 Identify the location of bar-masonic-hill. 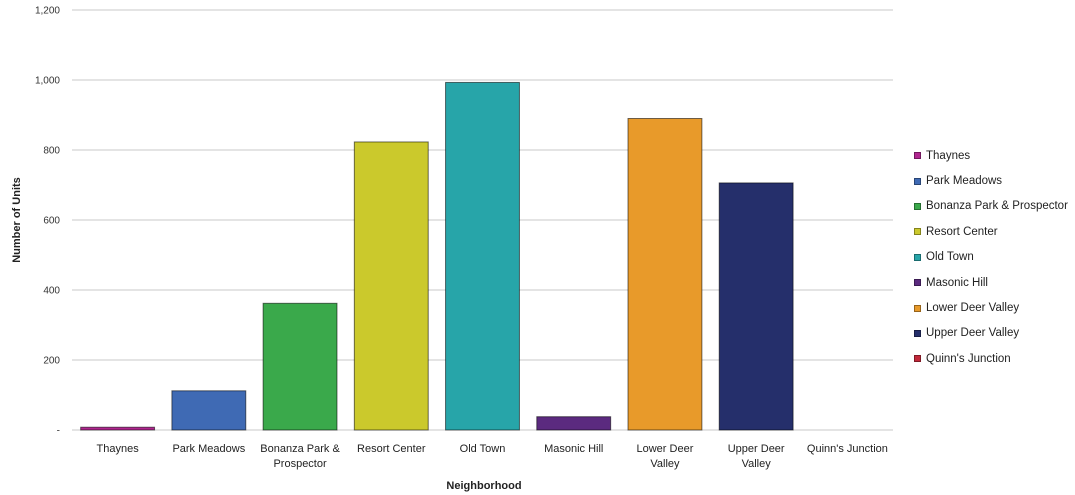
(574, 423).